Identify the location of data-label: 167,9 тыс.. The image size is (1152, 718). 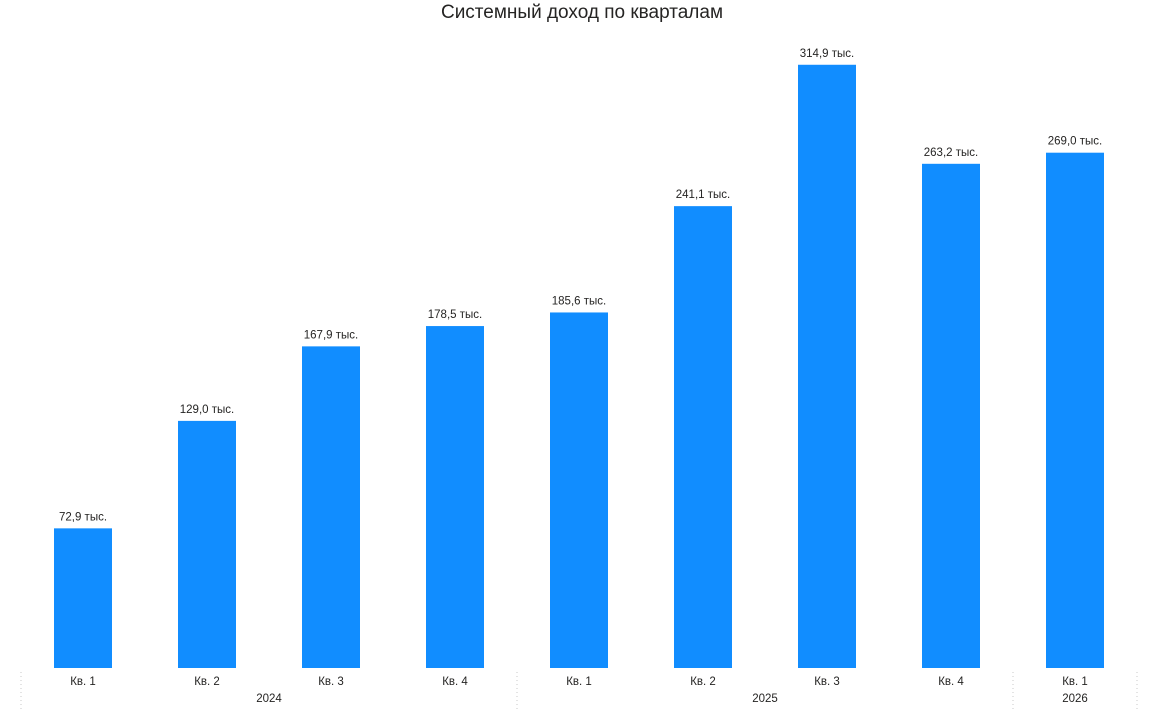
(331, 335).